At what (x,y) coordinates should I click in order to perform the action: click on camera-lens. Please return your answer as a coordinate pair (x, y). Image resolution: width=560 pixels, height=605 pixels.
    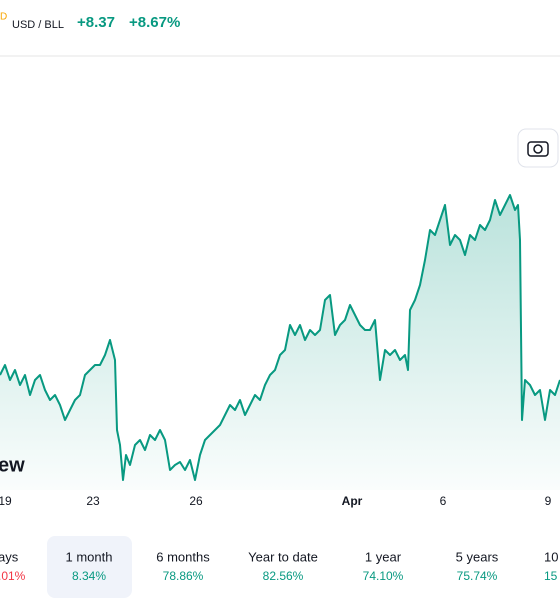
    Looking at the image, I should click on (538, 149).